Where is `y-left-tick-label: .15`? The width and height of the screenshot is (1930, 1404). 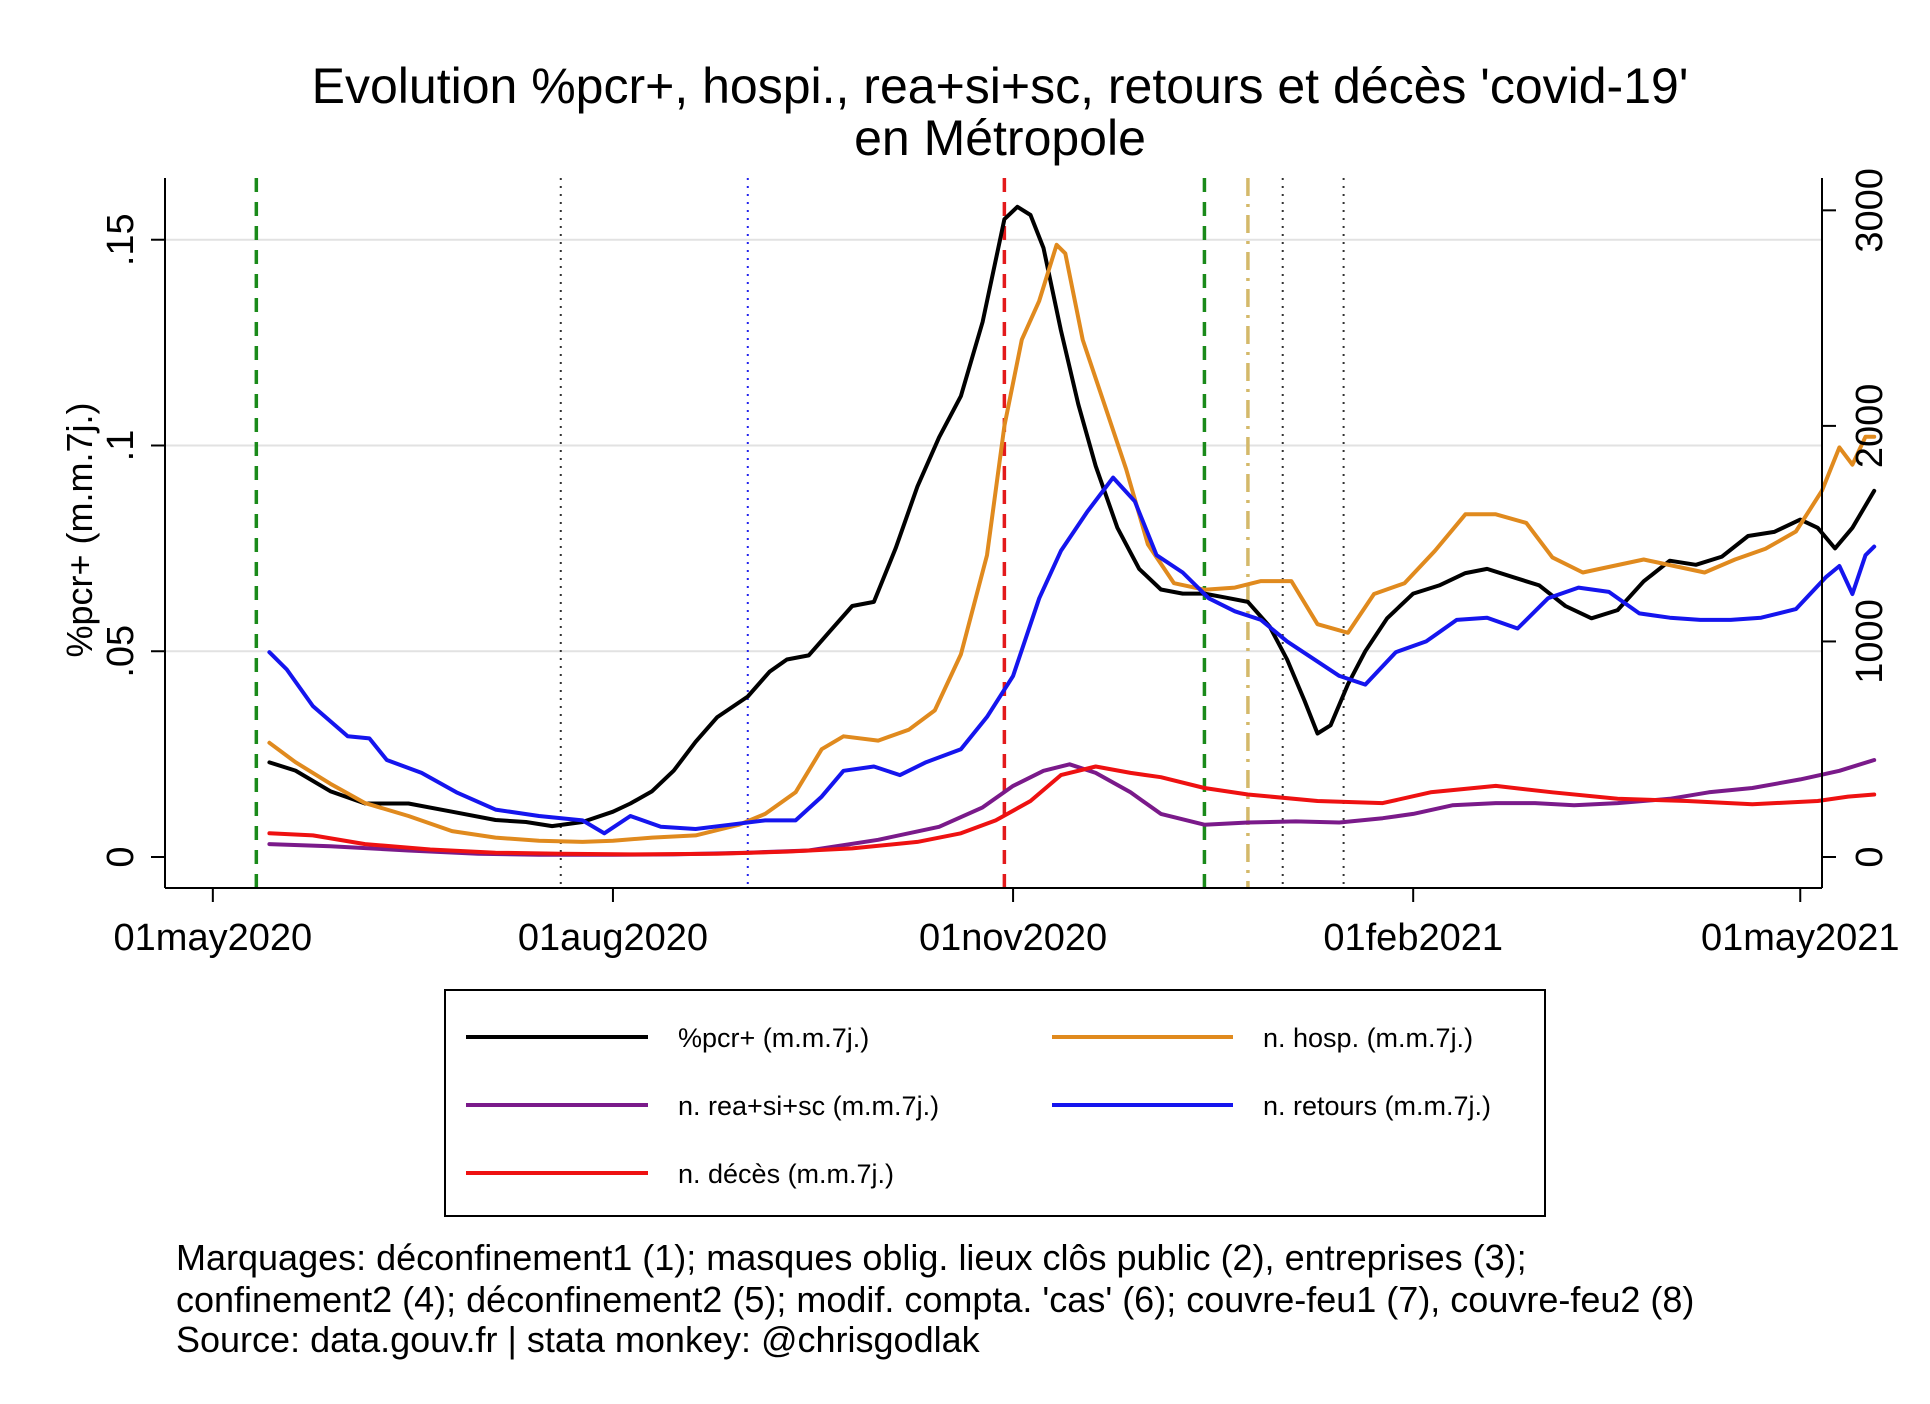
y-left-tick-label: .15 is located at coordinates (121, 239).